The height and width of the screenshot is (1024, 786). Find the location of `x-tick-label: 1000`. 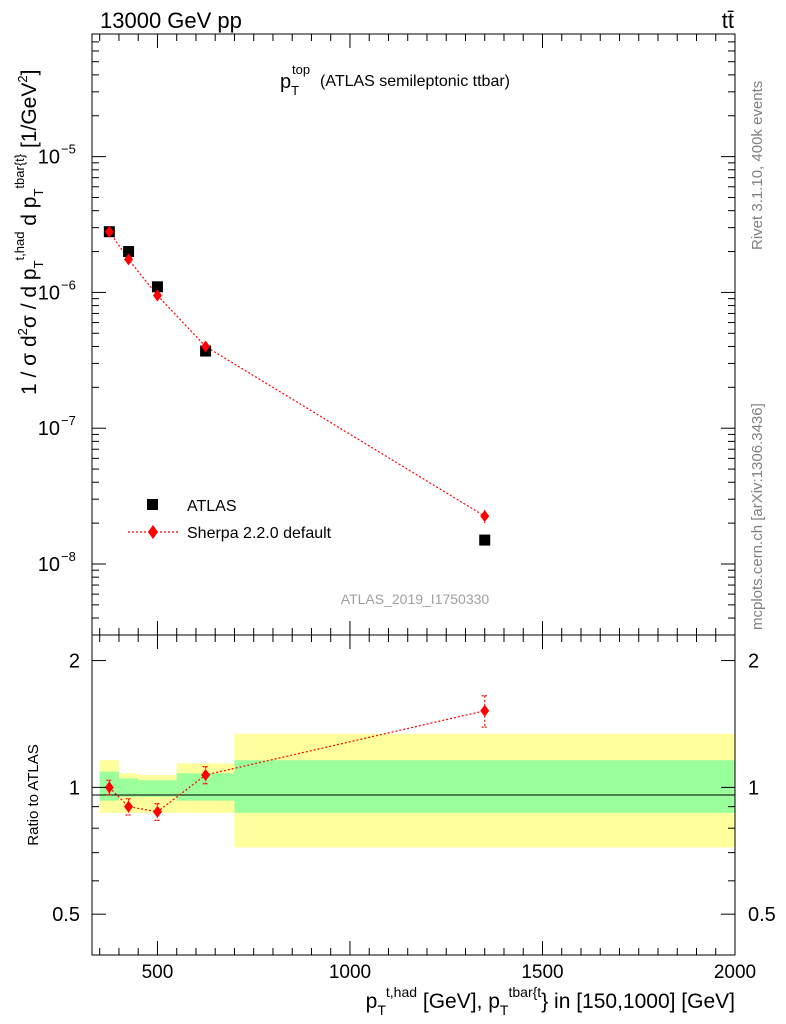

x-tick-label: 1000 is located at coordinates (350, 972).